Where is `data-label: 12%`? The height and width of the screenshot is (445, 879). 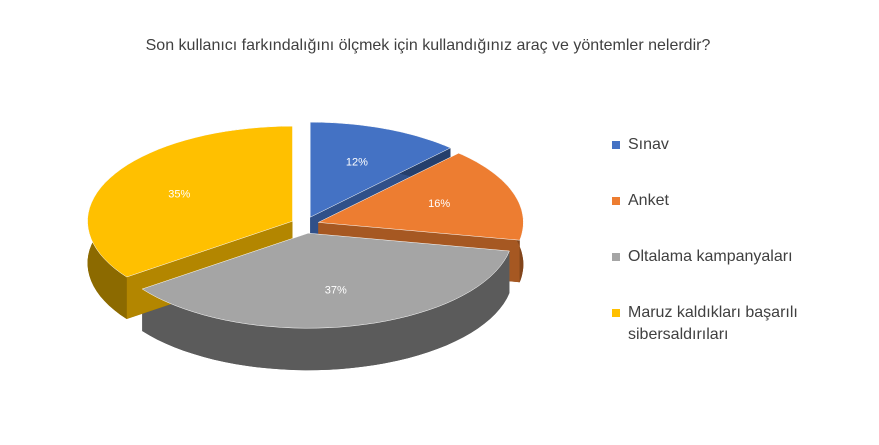
data-label: 12% is located at coordinates (357, 162).